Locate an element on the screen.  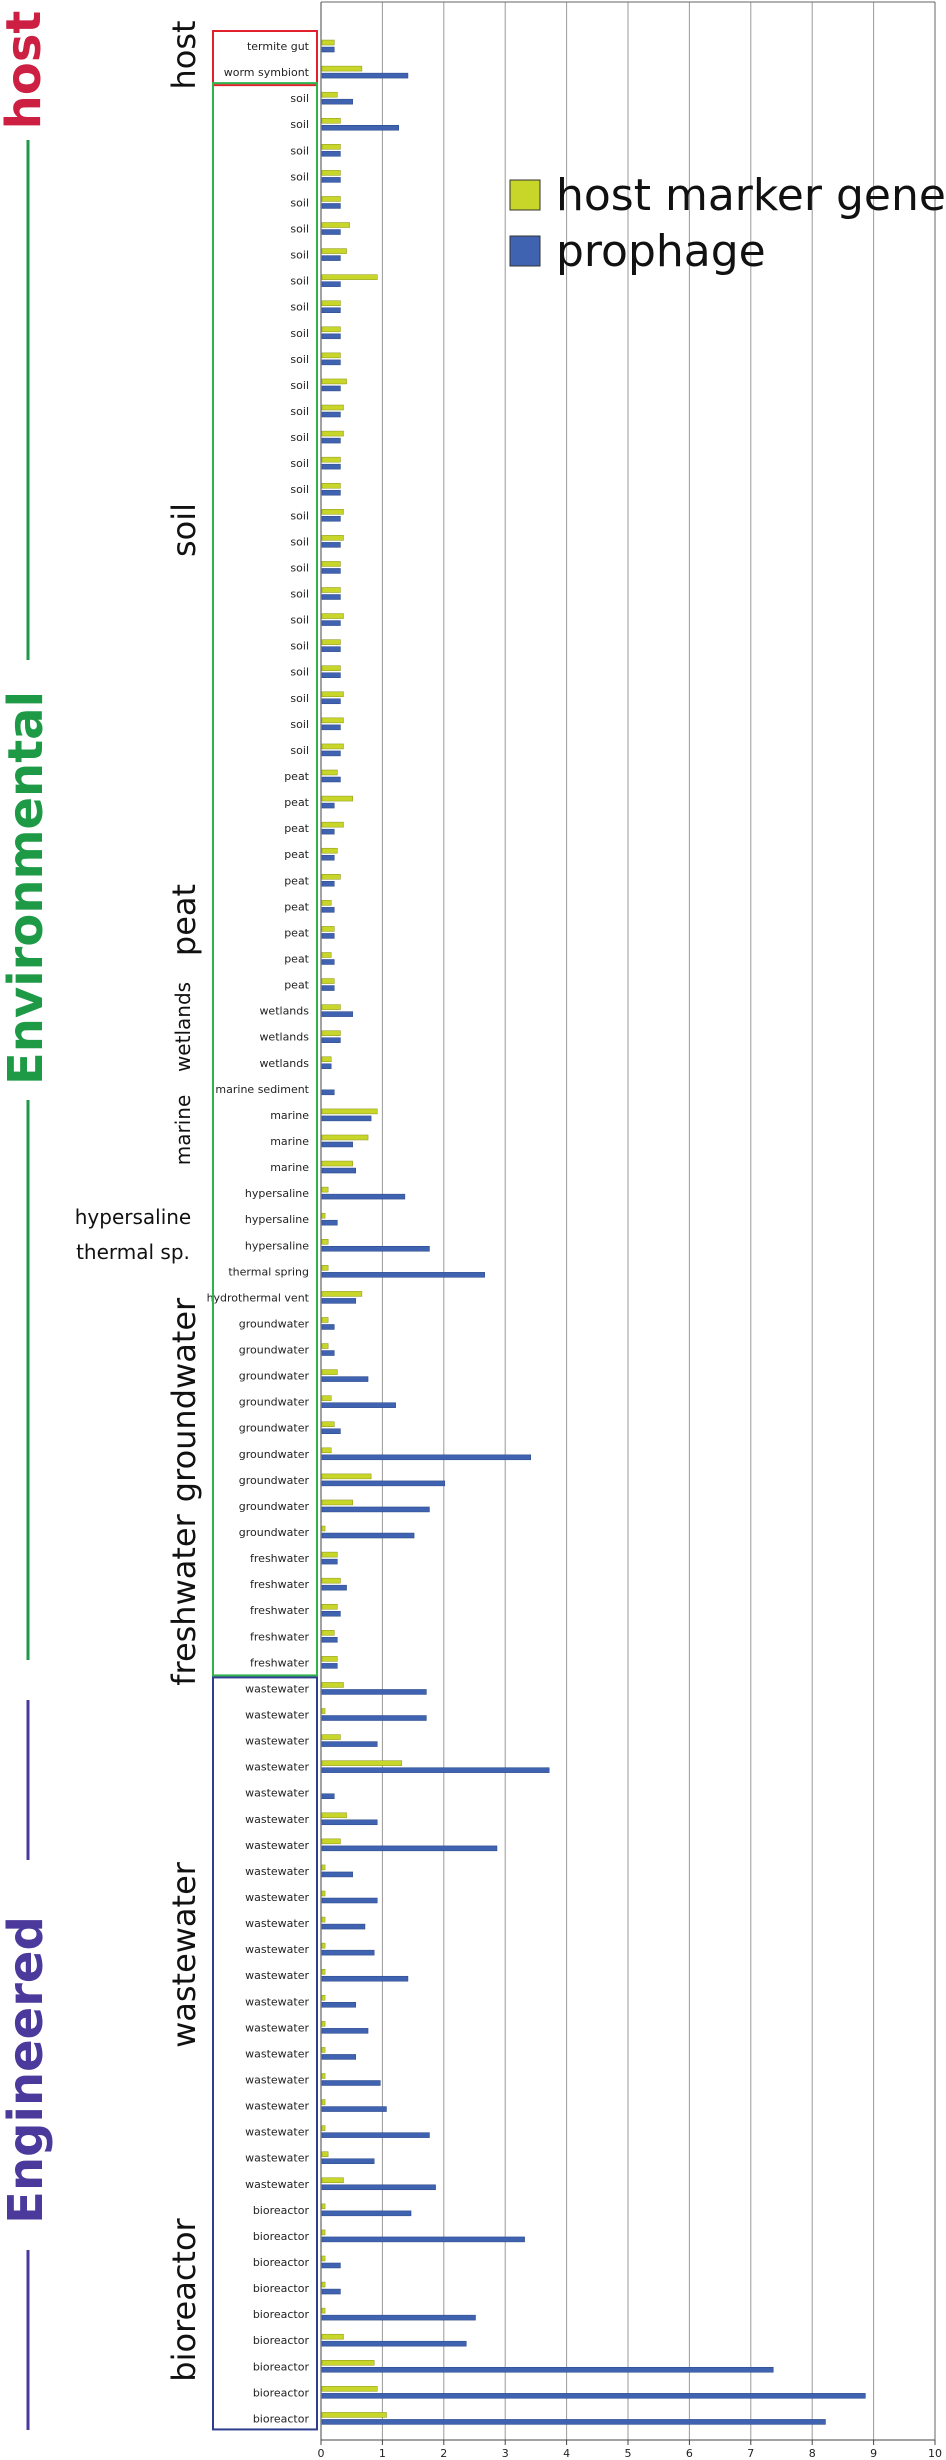
category-label: hypersaline is located at coordinates (277, 1193).